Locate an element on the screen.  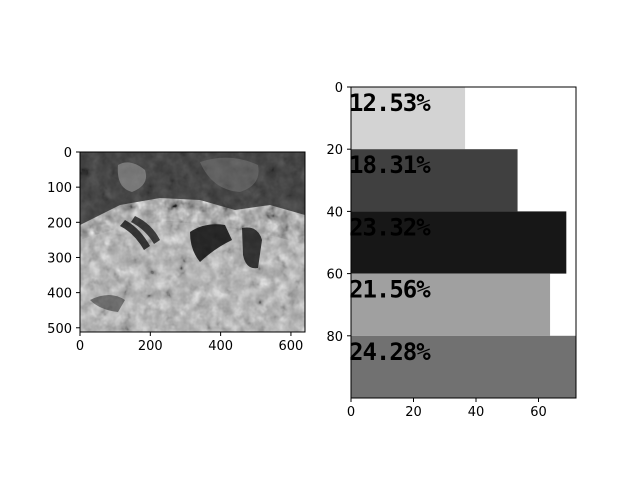
image-y-tick-label: 400 is located at coordinates (59, 294).